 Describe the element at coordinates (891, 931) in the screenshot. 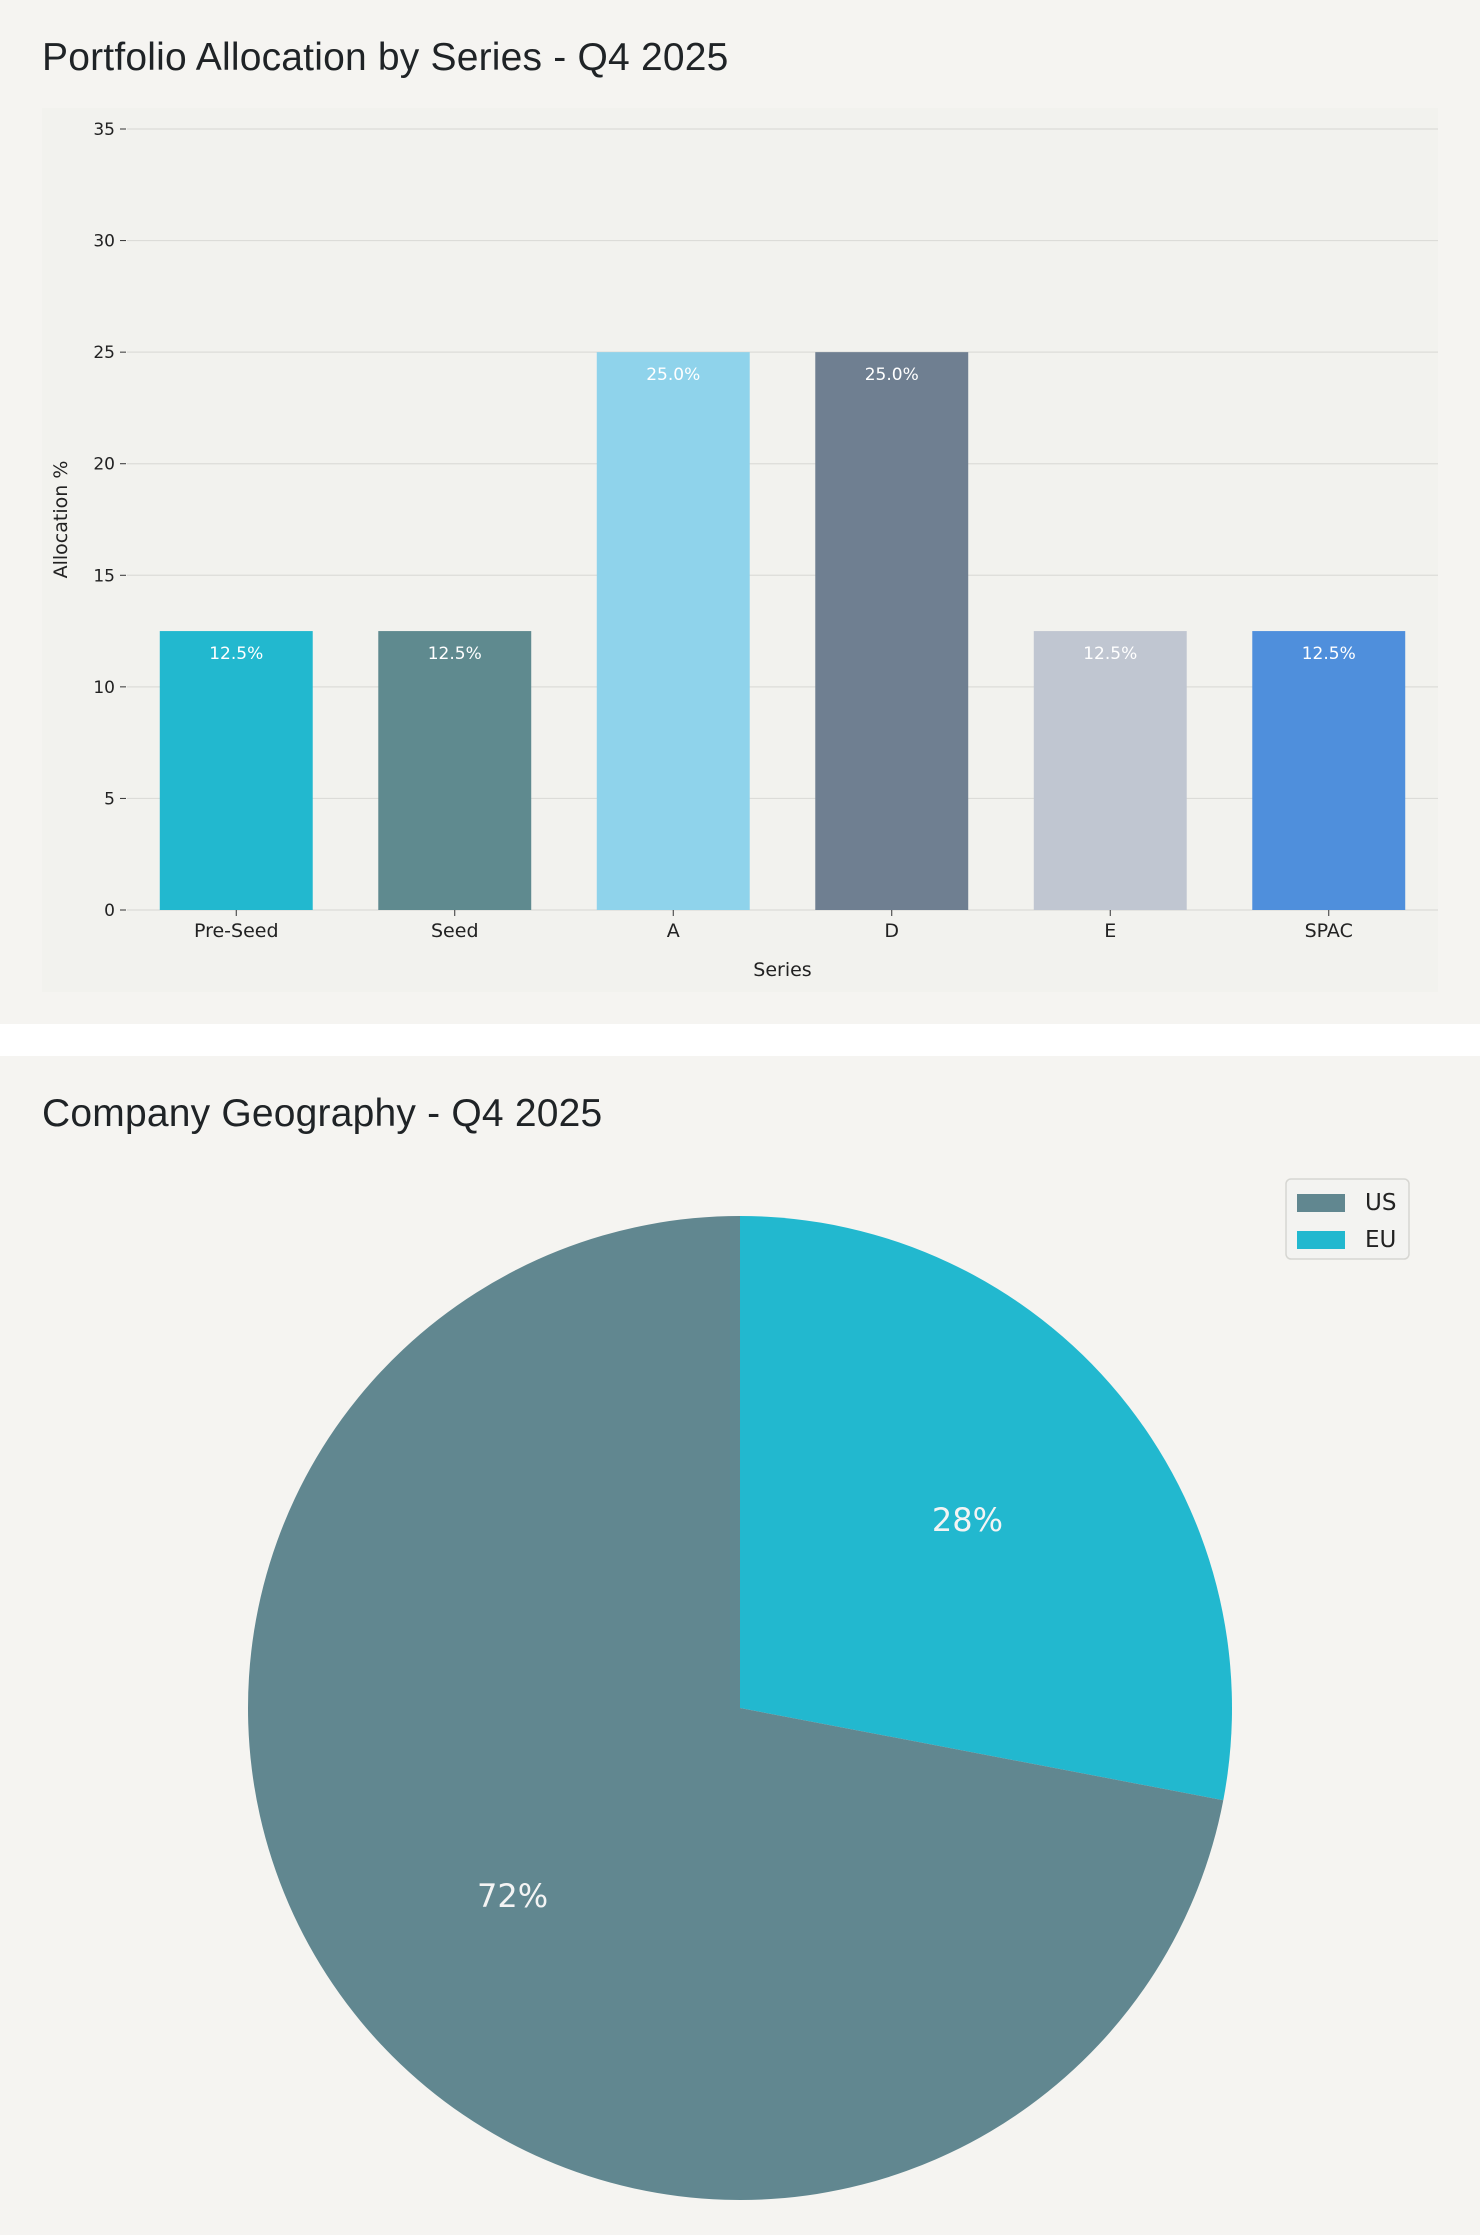

I see `x-tick-label: D` at that location.